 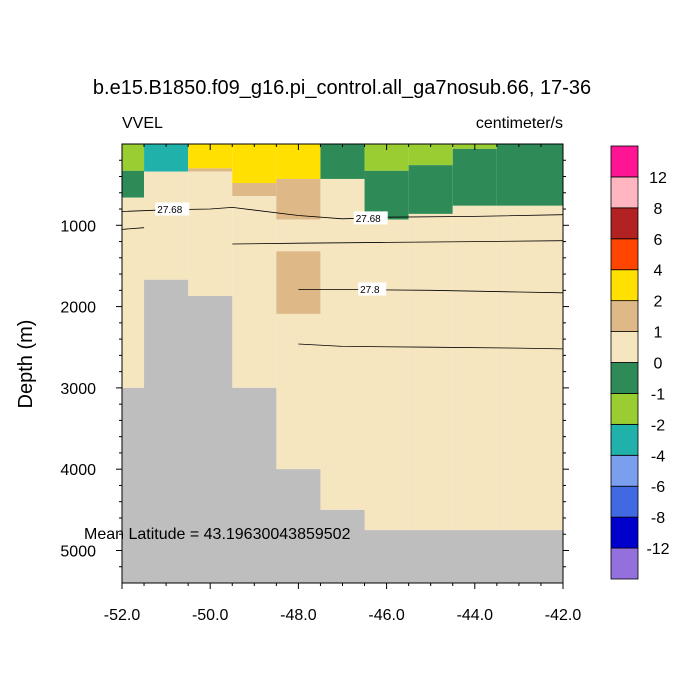 I want to click on y-tick-label-0: 1000, so click(x=78, y=226).